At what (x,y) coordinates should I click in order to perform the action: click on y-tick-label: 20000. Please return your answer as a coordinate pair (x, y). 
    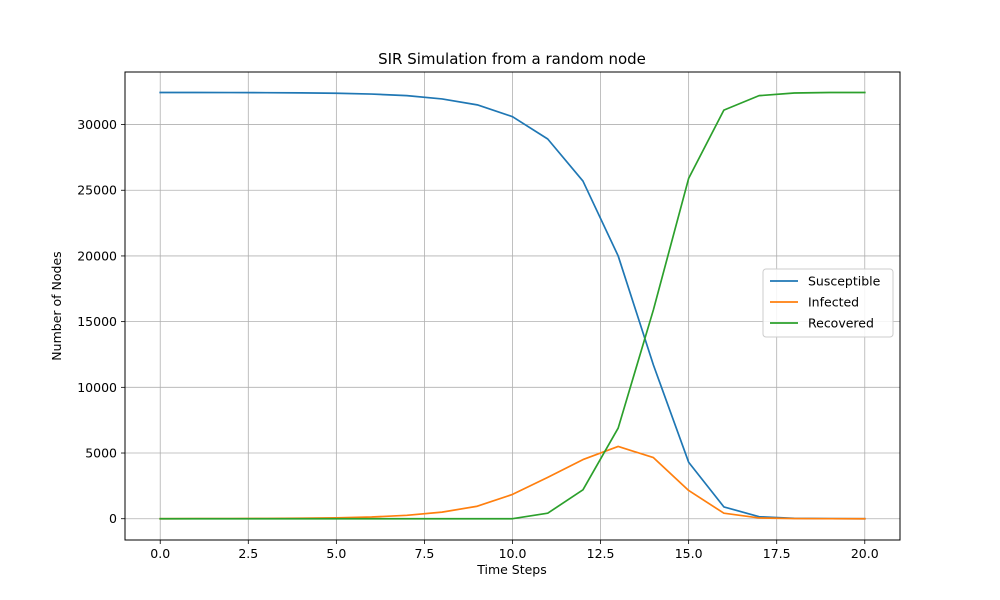
    Looking at the image, I should click on (97, 255).